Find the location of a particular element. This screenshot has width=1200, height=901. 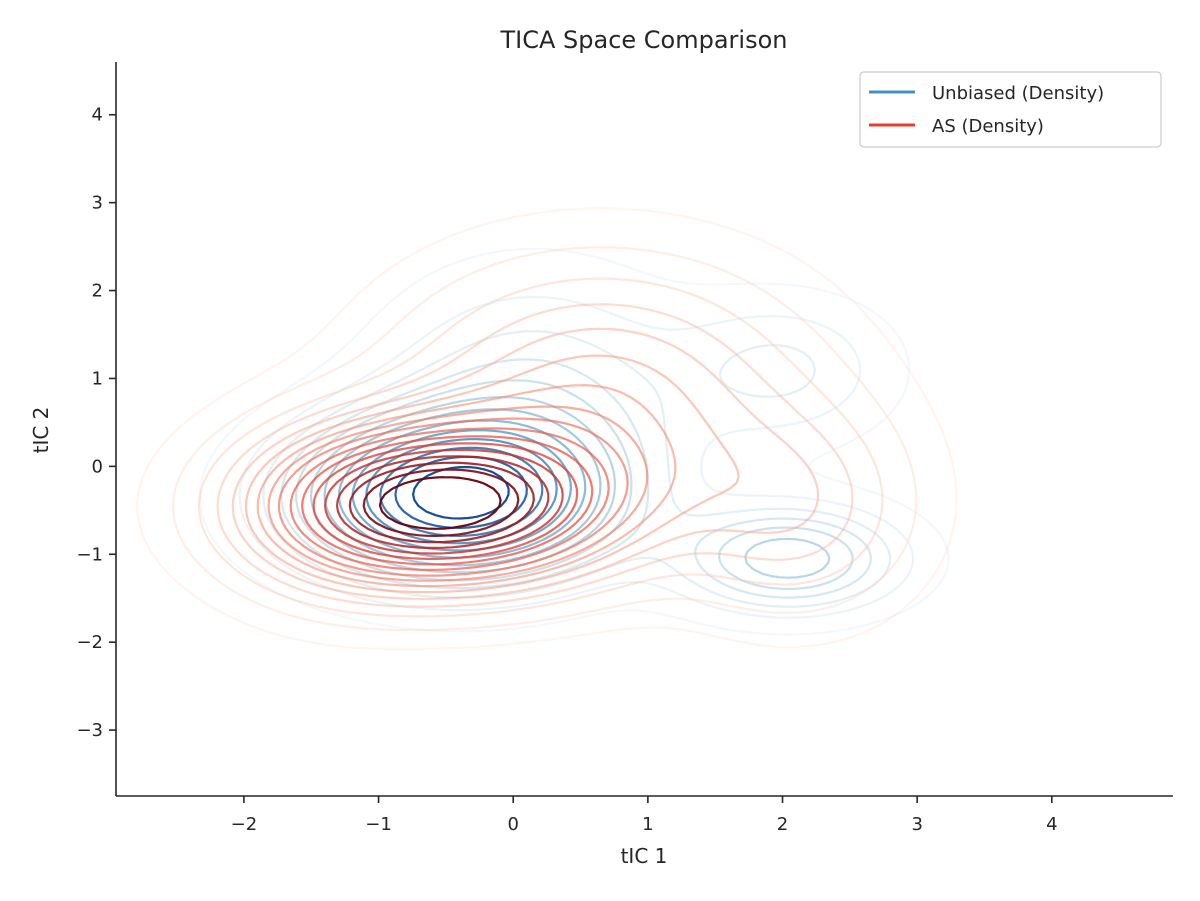

y-tick-label: 1 is located at coordinates (97, 378).